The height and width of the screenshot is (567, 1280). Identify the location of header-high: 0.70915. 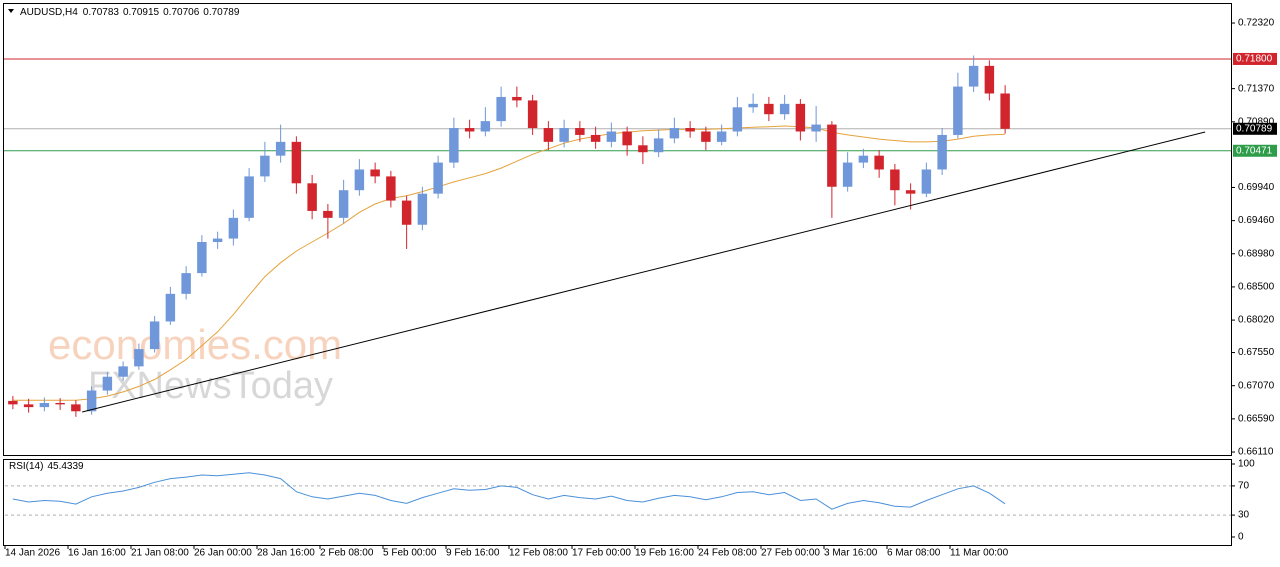
(141, 12).